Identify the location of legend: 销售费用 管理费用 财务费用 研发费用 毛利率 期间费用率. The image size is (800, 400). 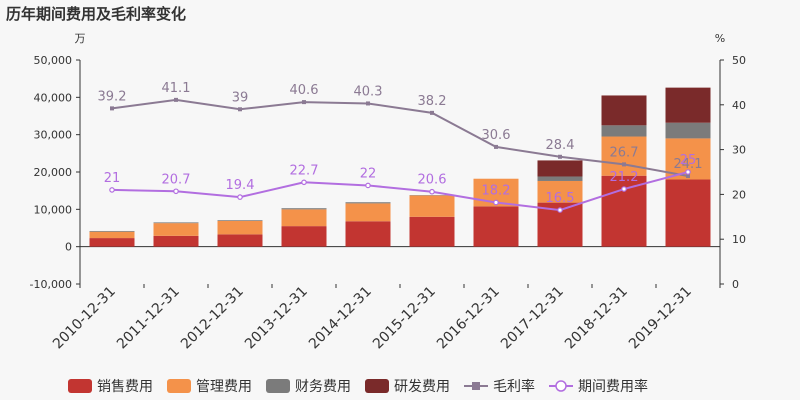
(358, 386).